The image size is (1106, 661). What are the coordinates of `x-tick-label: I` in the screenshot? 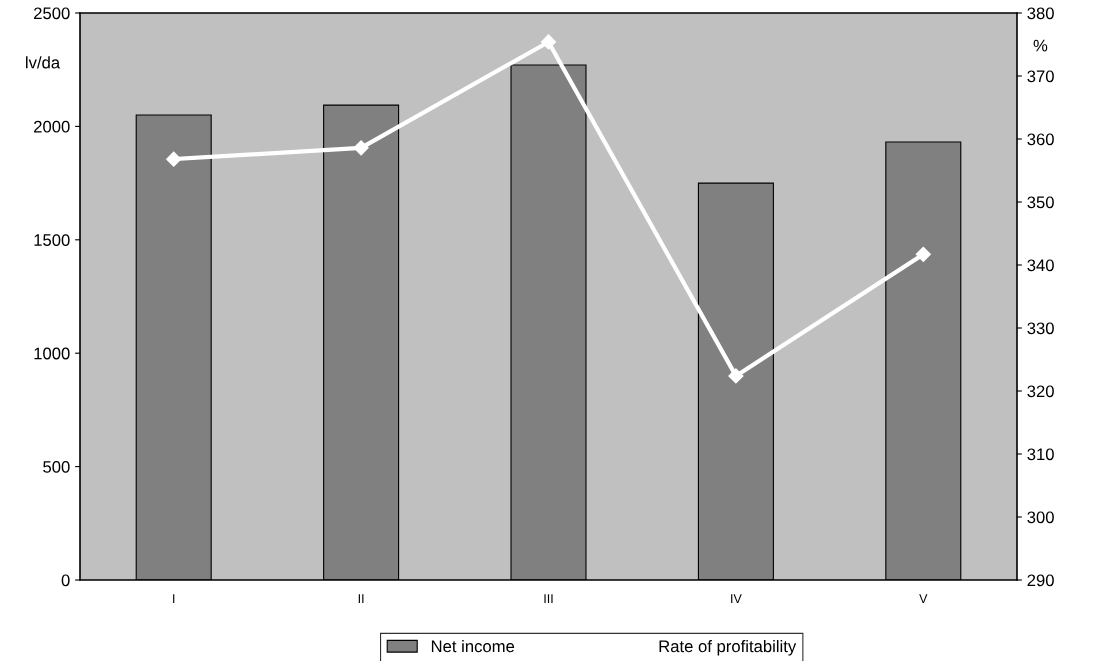 It's located at (174, 598).